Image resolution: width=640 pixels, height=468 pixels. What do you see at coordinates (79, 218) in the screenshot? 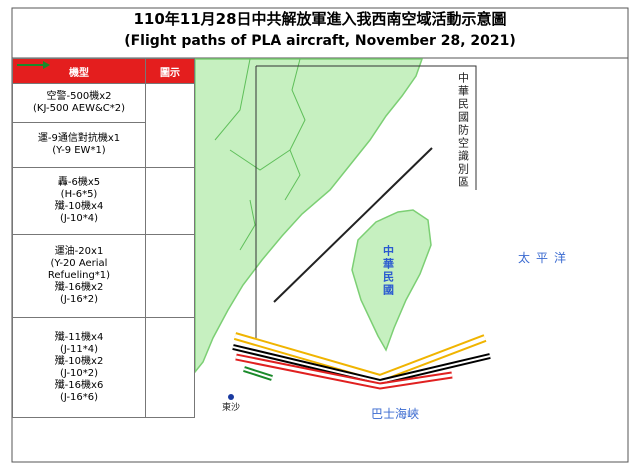
I see `aircraft-line: (J-10*4)` at bounding box center [79, 218].